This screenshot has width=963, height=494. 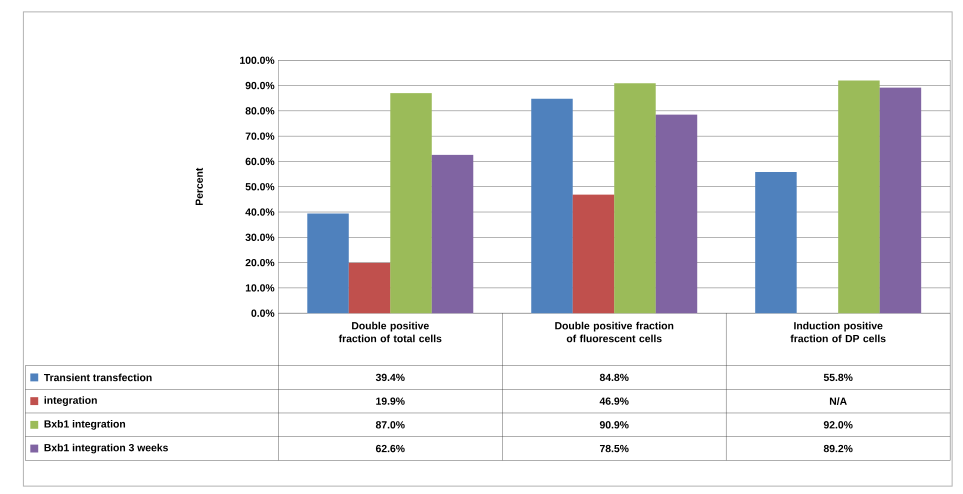 What do you see at coordinates (838, 332) in the screenshot?
I see `x-tick-label: Induction positive fraction of DP cells` at bounding box center [838, 332].